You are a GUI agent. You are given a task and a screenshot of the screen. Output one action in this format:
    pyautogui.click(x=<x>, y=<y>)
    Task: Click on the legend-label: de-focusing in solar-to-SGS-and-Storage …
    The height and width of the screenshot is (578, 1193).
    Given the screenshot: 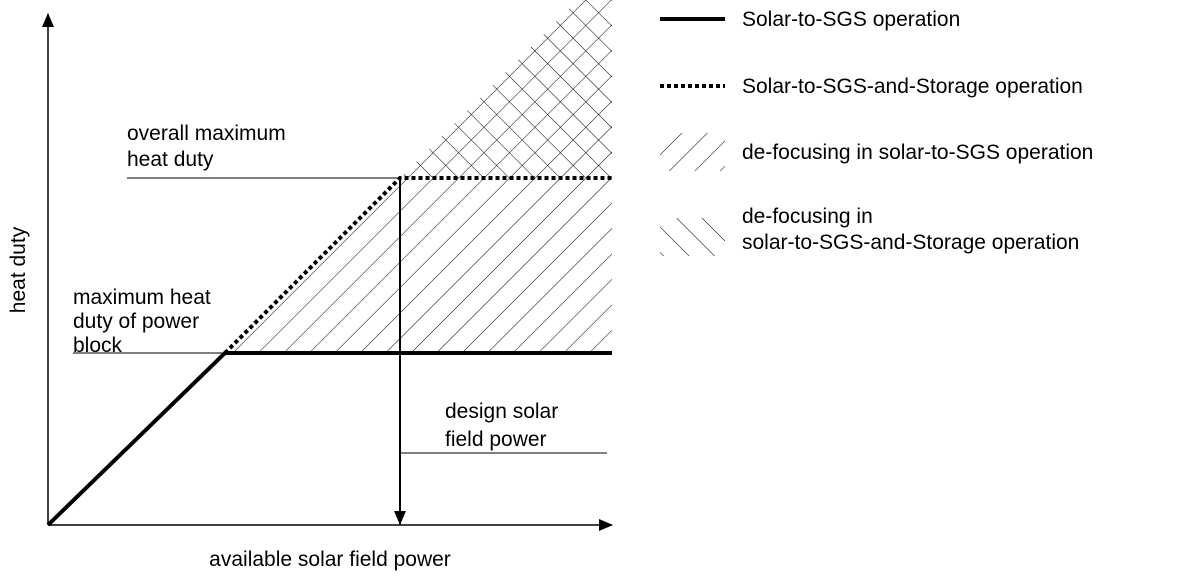 What is the action you would take?
    pyautogui.click(x=910, y=229)
    